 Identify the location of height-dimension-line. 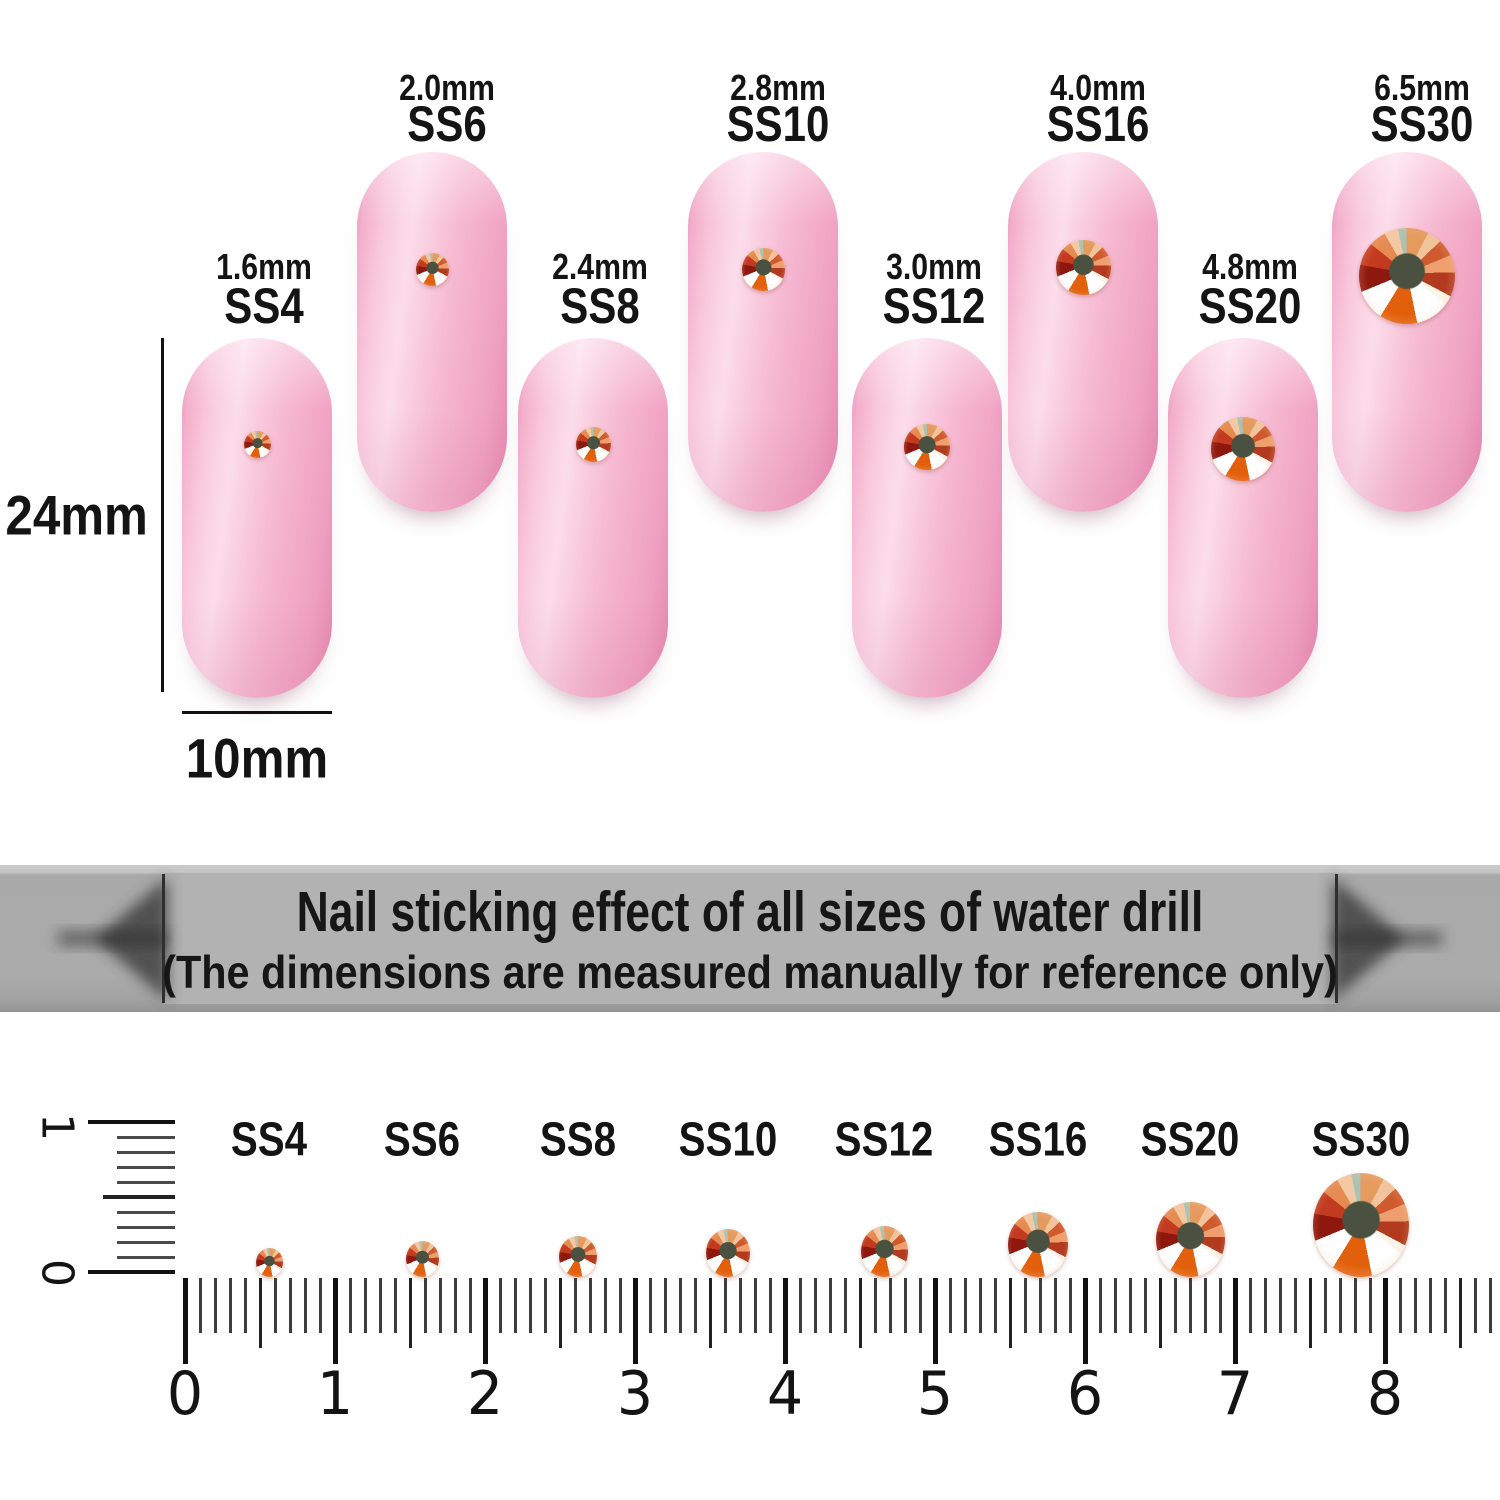
(162, 515).